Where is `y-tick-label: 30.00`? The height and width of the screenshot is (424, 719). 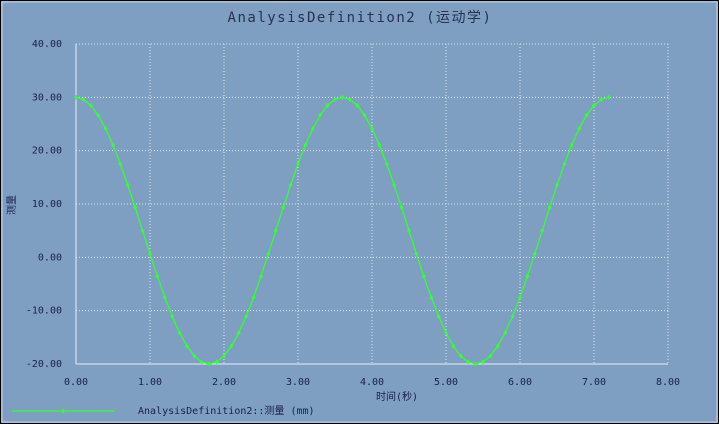
y-tick-label: 30.00 is located at coordinates (47, 97).